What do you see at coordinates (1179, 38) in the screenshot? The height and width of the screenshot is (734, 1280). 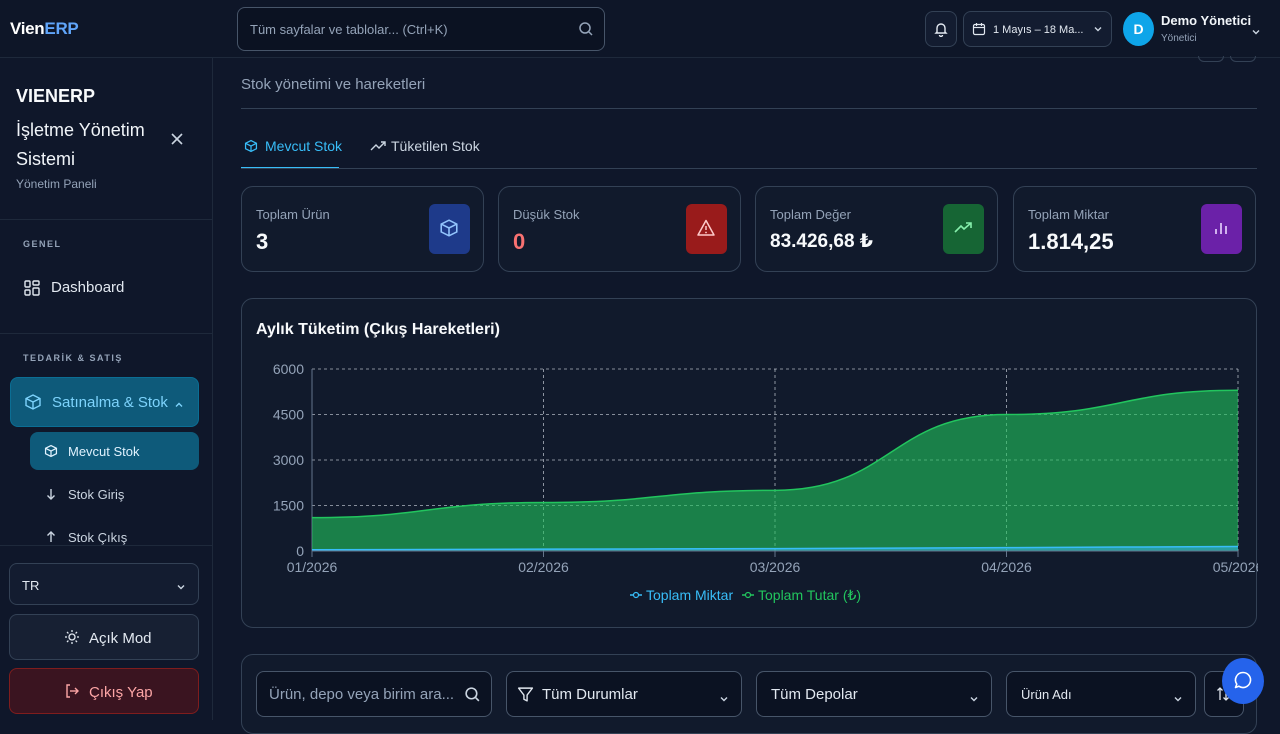 I see `user-role: Yönetici` at bounding box center [1179, 38].